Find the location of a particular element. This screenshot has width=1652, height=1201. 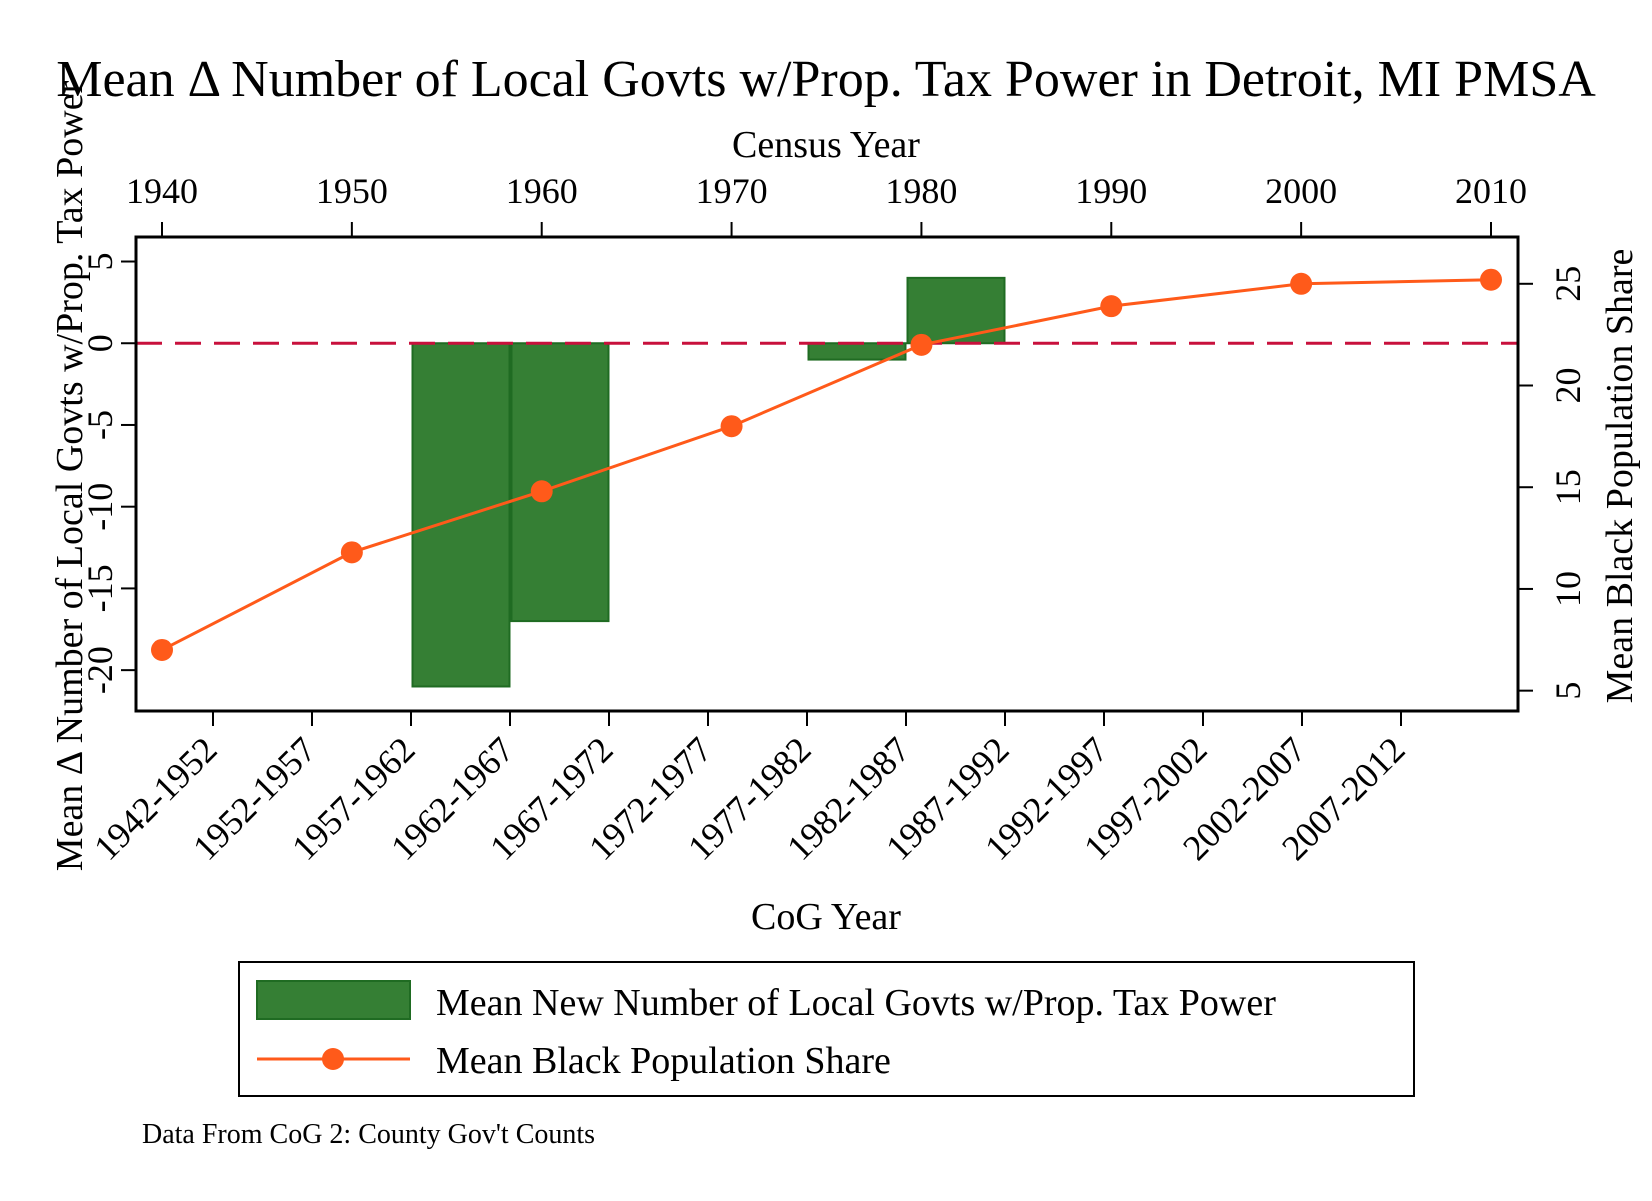

right-axis-tick-label: 10 is located at coordinates (1568, 589).